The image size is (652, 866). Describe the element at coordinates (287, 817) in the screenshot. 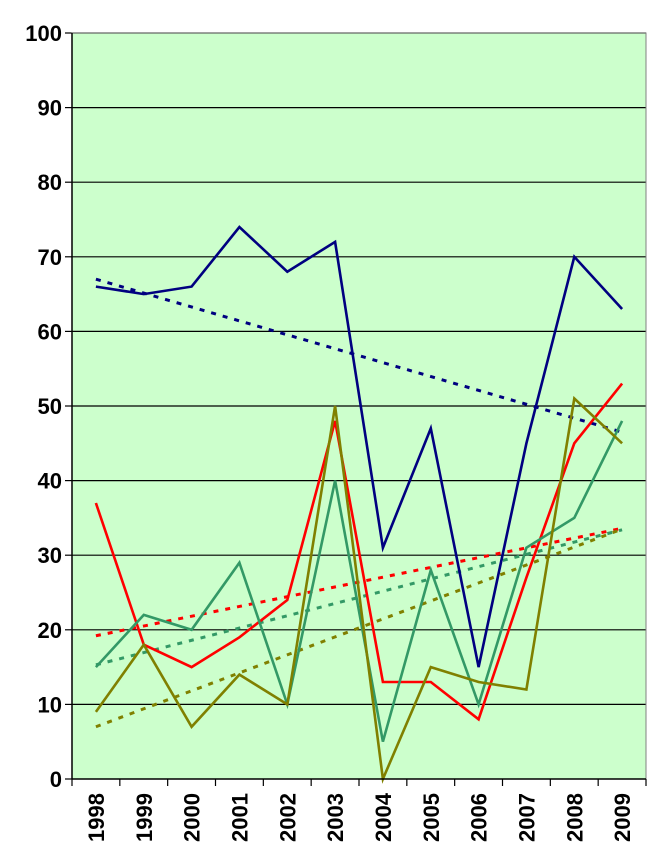

I see `x-tick-label: 2002` at that location.